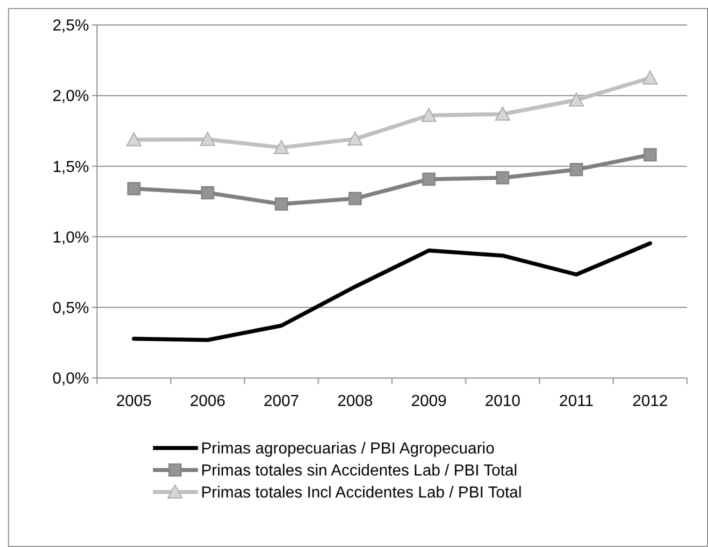  Describe the element at coordinates (70, 167) in the screenshot. I see `y-tick-label: 1,5%` at that location.